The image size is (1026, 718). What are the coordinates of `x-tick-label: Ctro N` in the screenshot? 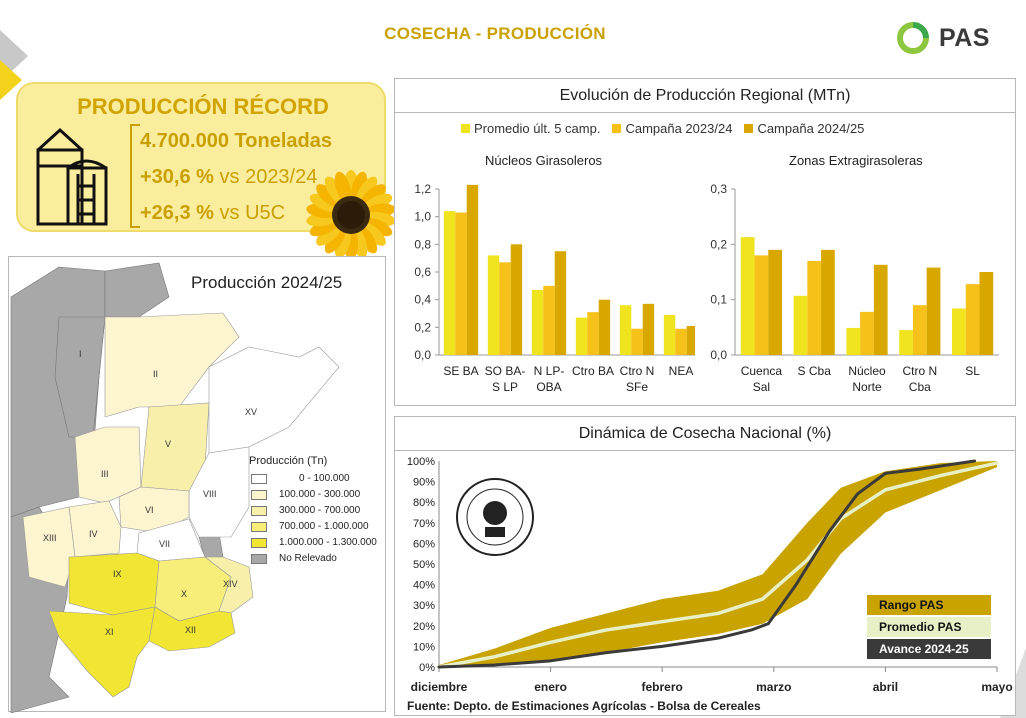 It's located at (919, 371).